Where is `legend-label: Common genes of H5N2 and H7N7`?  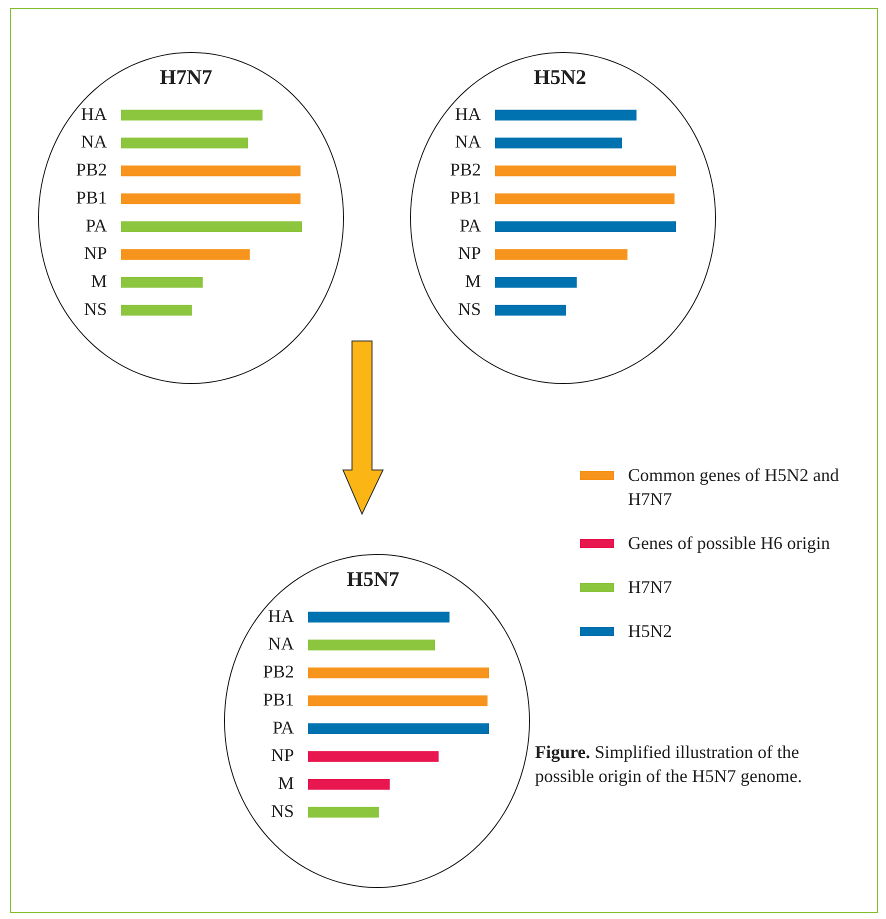
legend-label: Common genes of H5N2 and H7N7 is located at coordinates (734, 487).